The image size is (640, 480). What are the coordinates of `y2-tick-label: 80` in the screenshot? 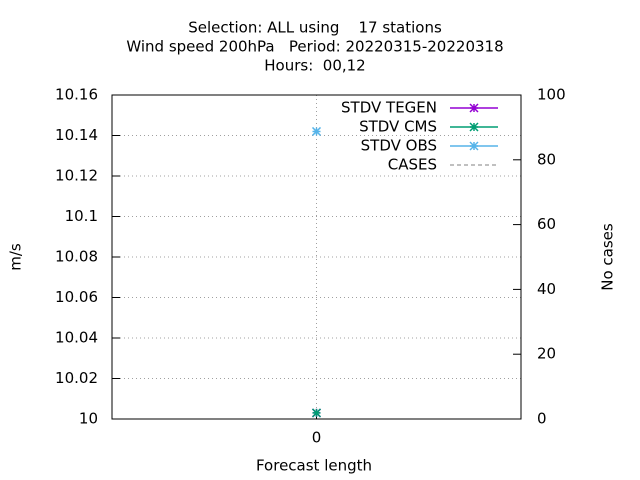 It's located at (546, 159).